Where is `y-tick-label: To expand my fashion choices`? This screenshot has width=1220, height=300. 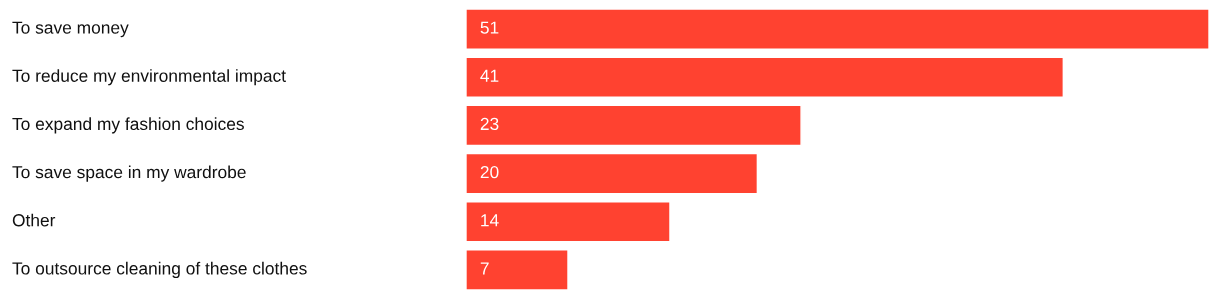 y-tick-label: To expand my fashion choices is located at coordinates (128, 125).